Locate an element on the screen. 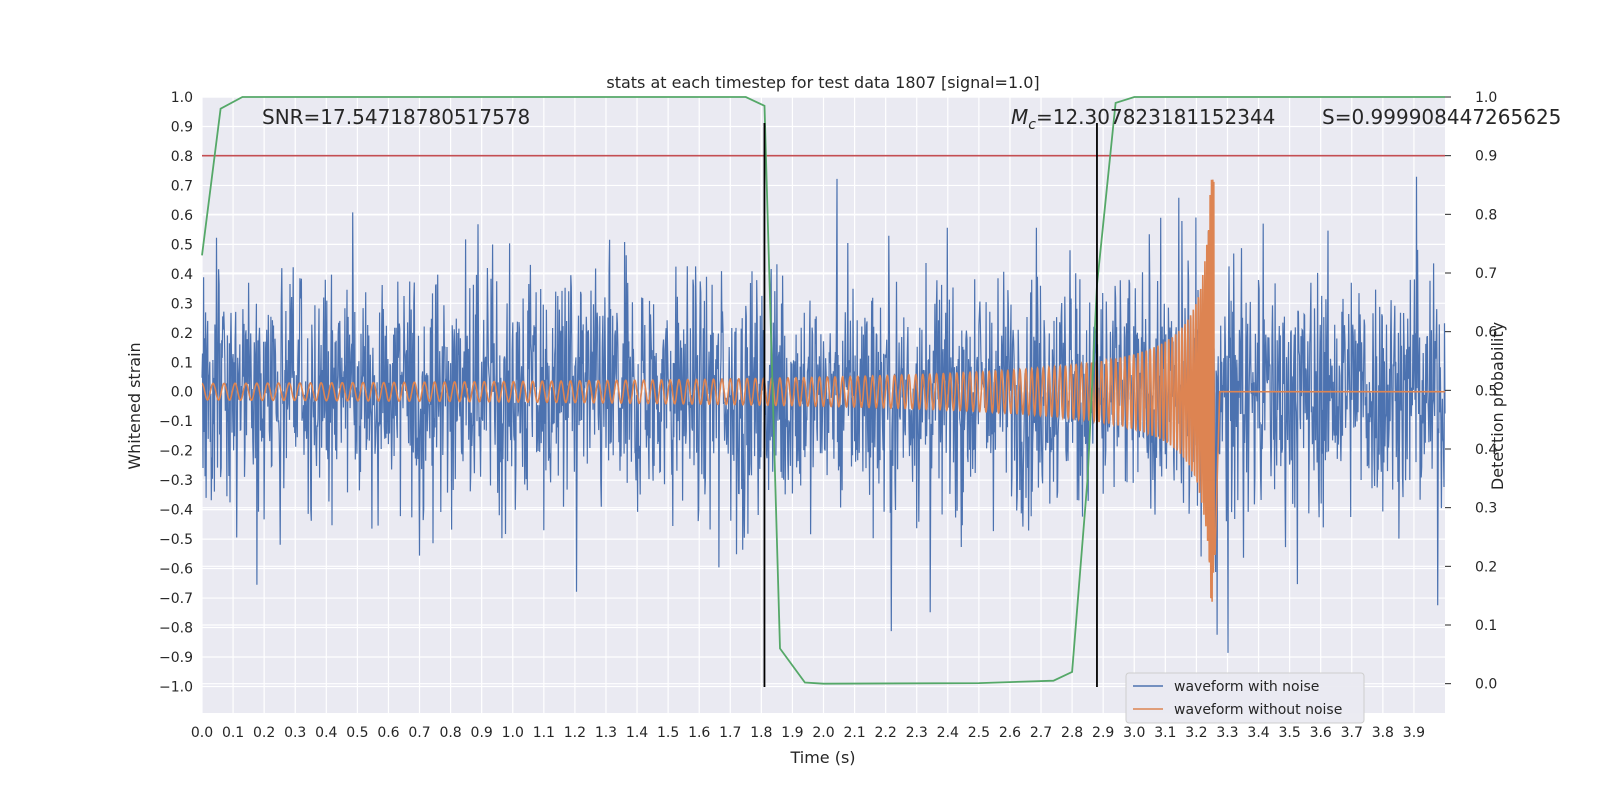  x-tick-label: 2.7 is located at coordinates (1041, 733).